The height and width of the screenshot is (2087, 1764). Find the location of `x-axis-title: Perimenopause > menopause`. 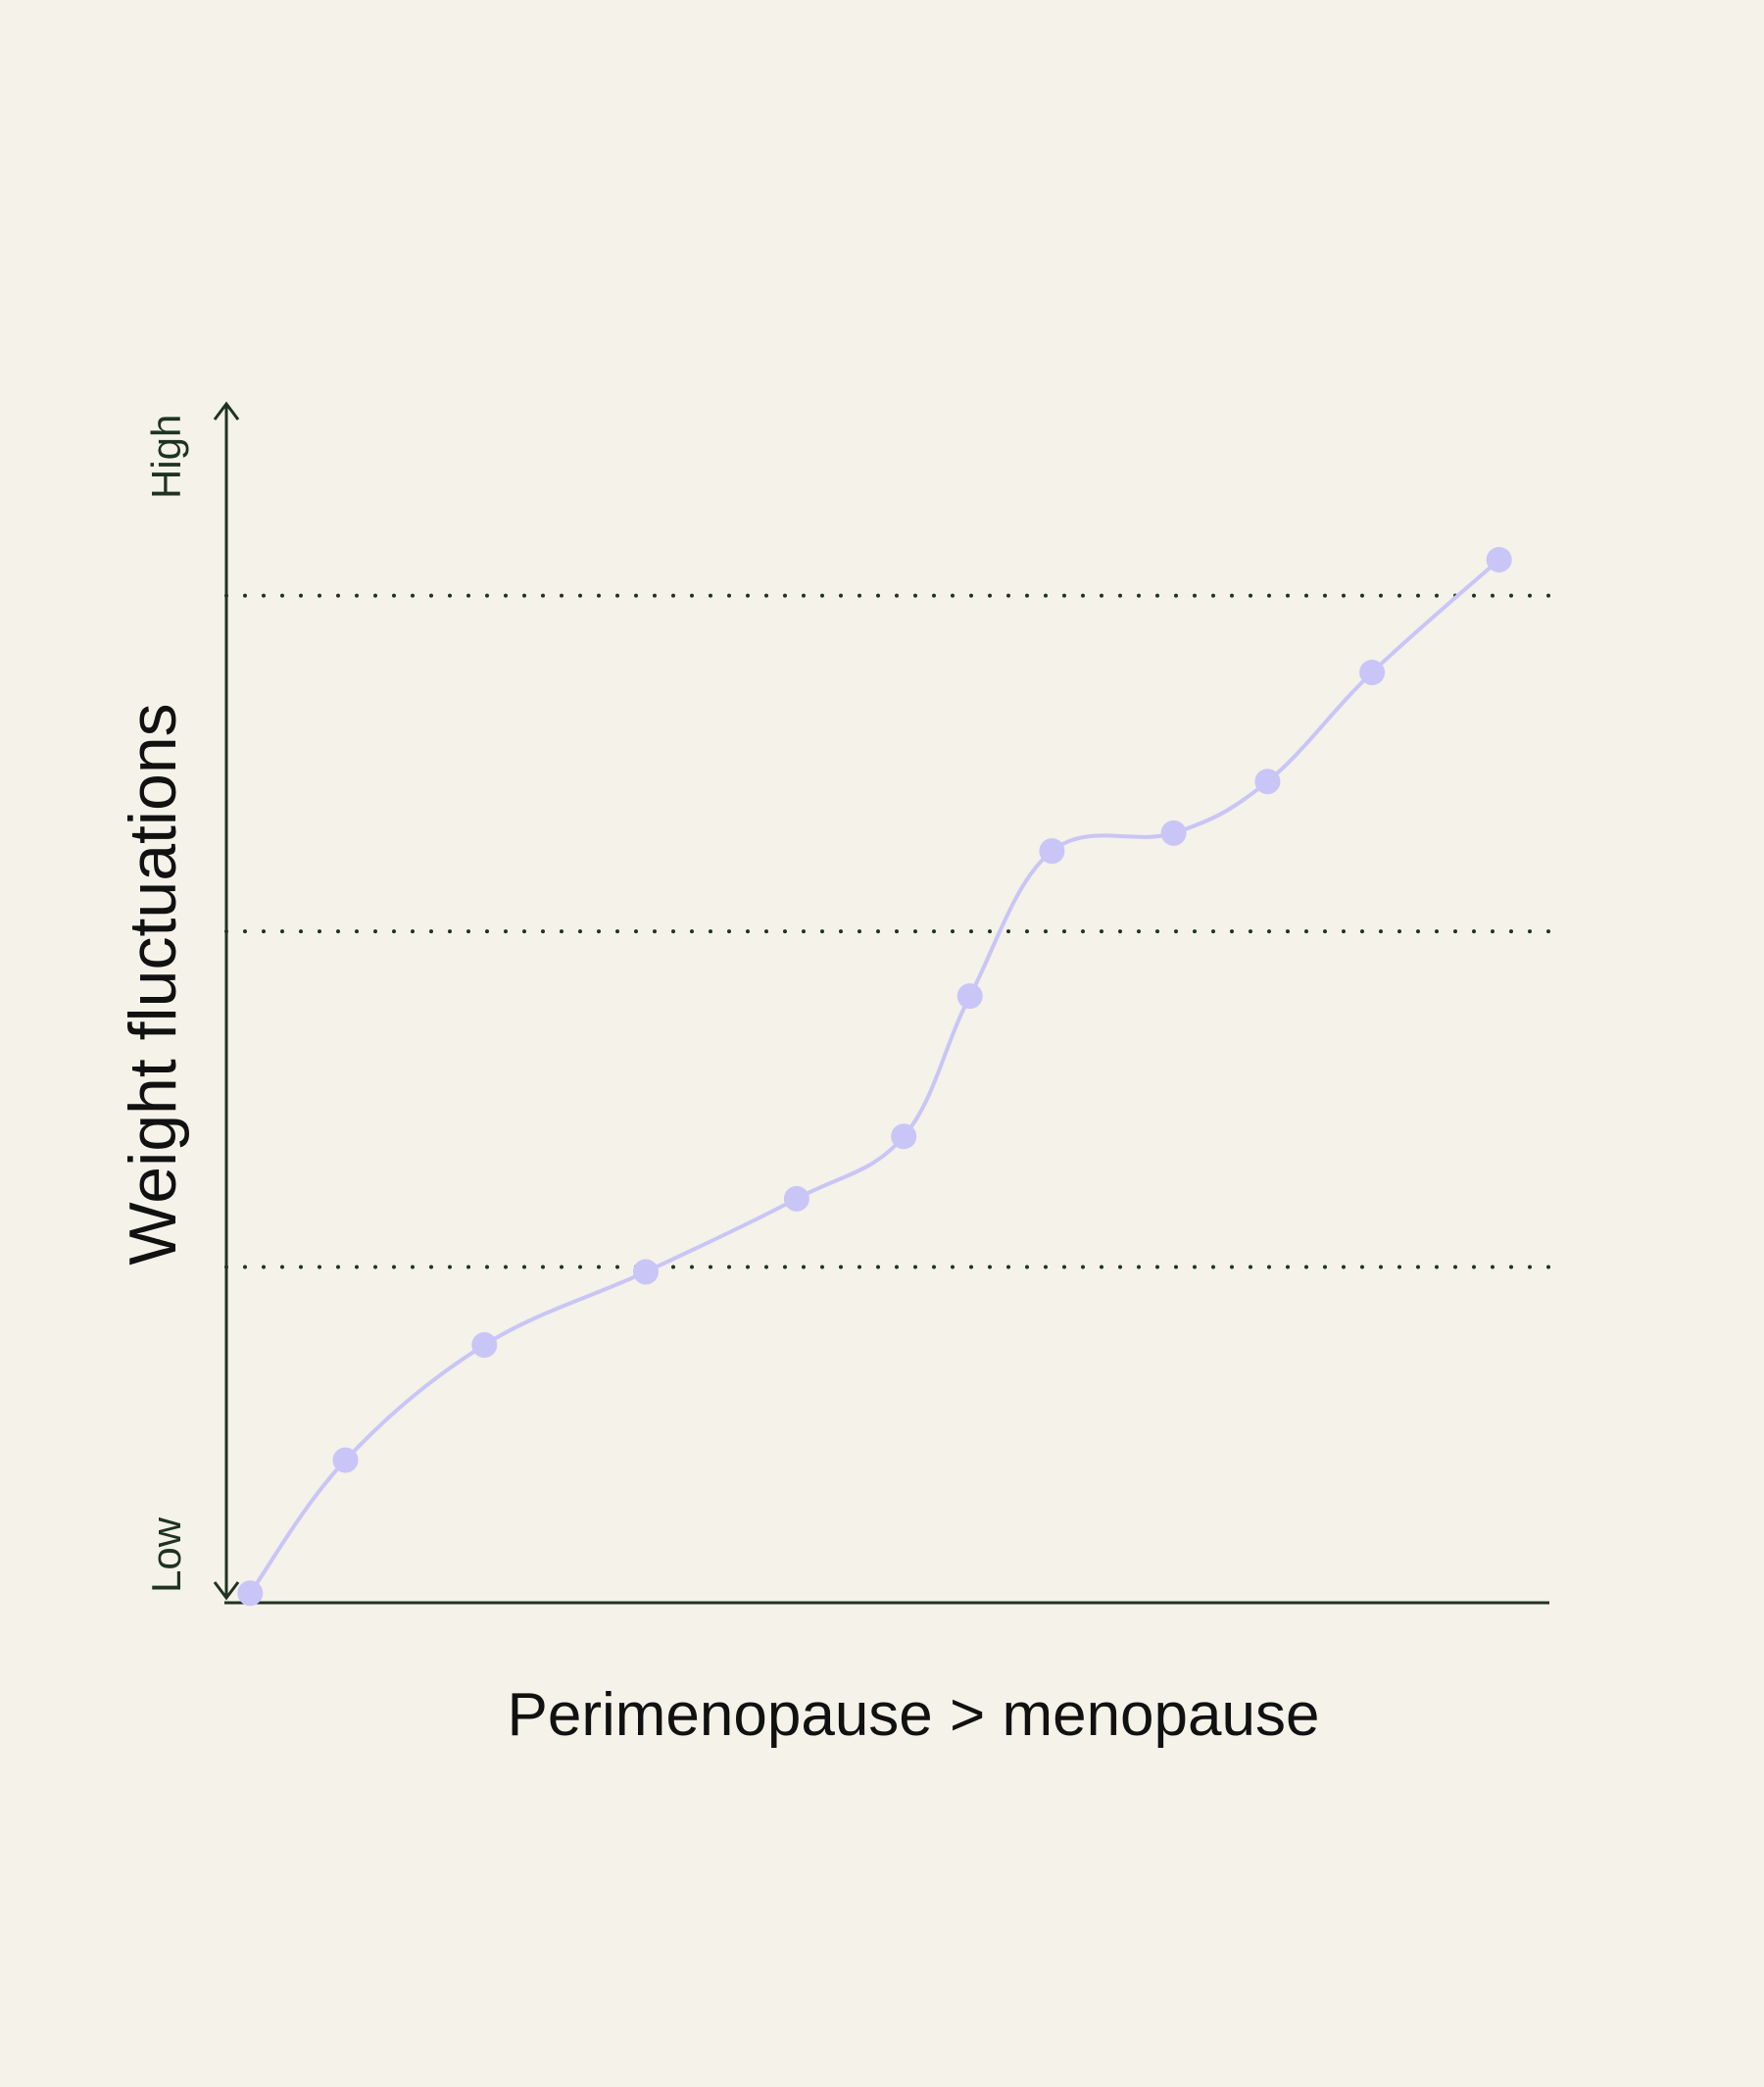

x-axis-title: Perimenopause > menopause is located at coordinates (914, 1715).